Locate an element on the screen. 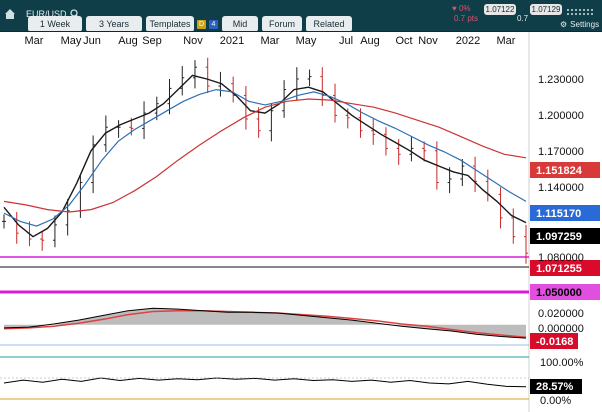  buy-price: 1.07129 is located at coordinates (546, 9).